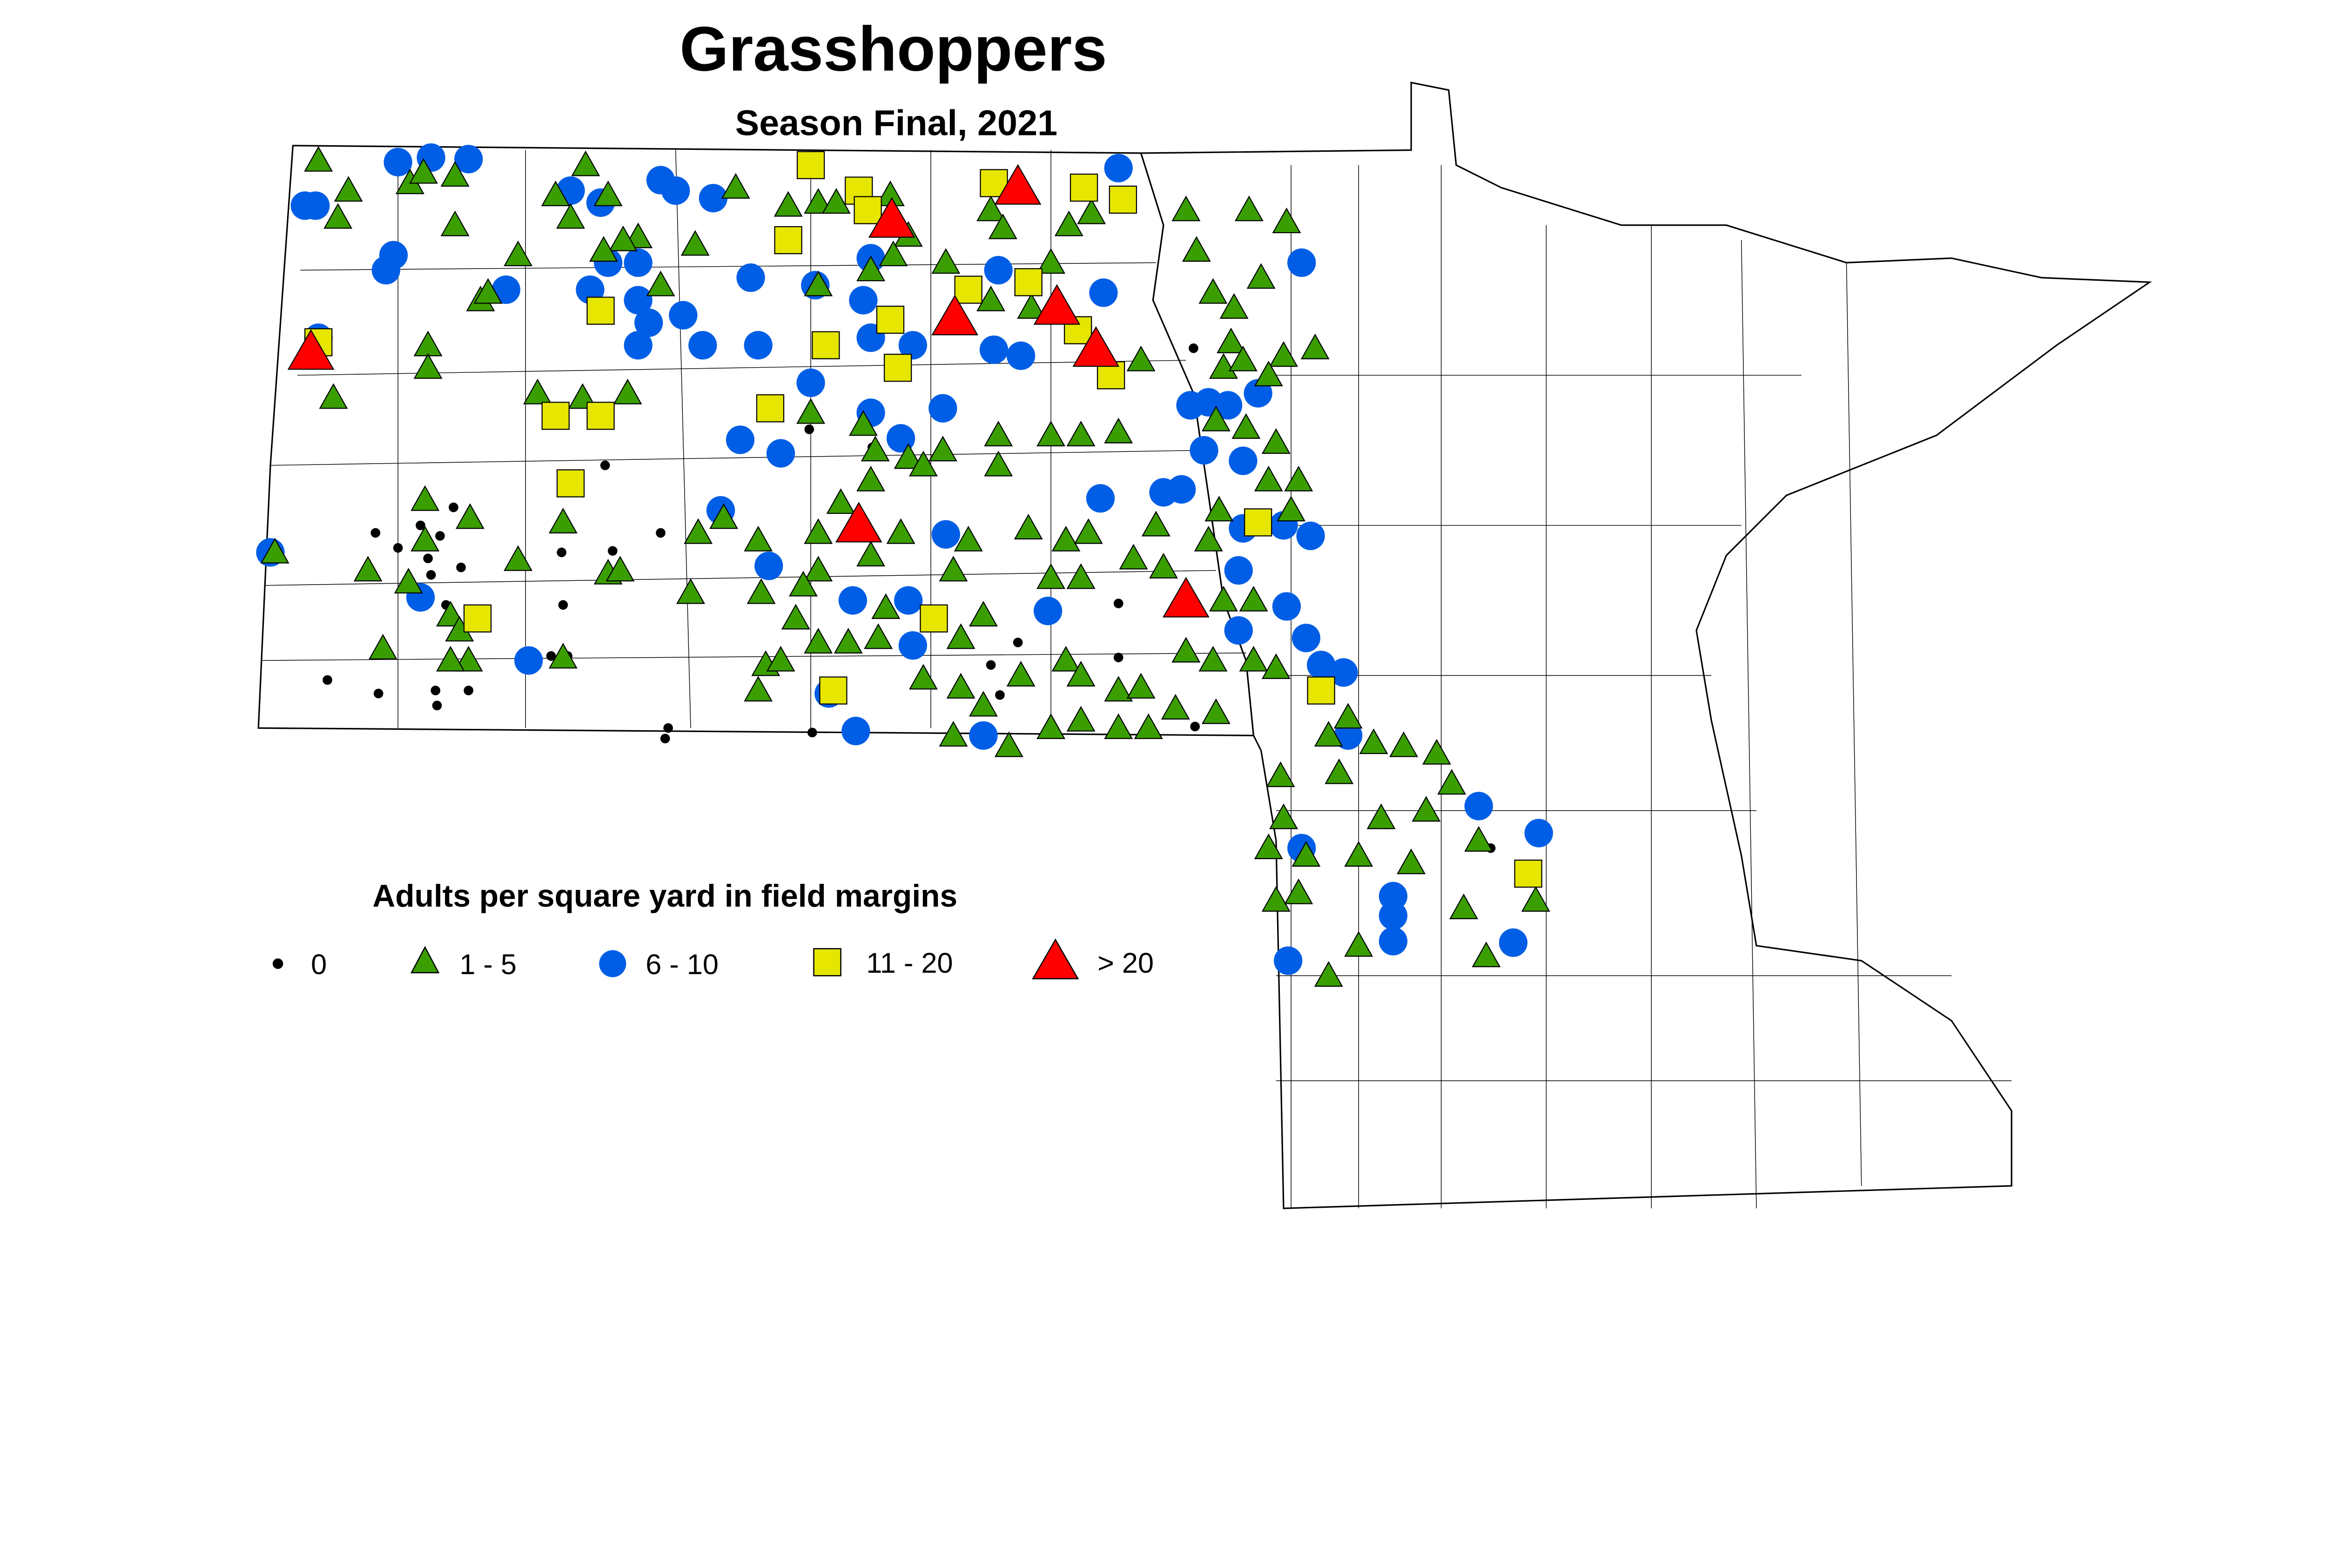 The width and height of the screenshot is (2327, 1568). Describe the element at coordinates (612, 963) in the screenshot. I see `legend-symbol-circle` at that location.